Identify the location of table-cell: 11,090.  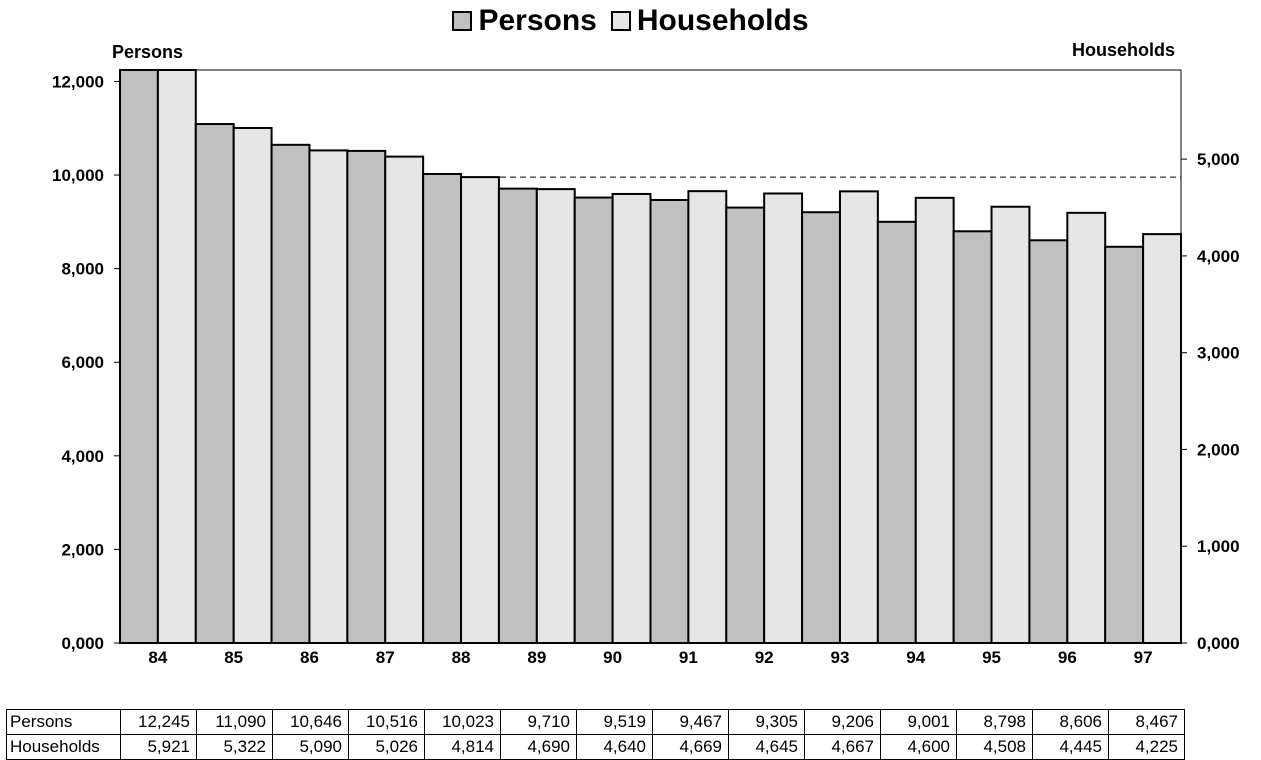
(234, 722).